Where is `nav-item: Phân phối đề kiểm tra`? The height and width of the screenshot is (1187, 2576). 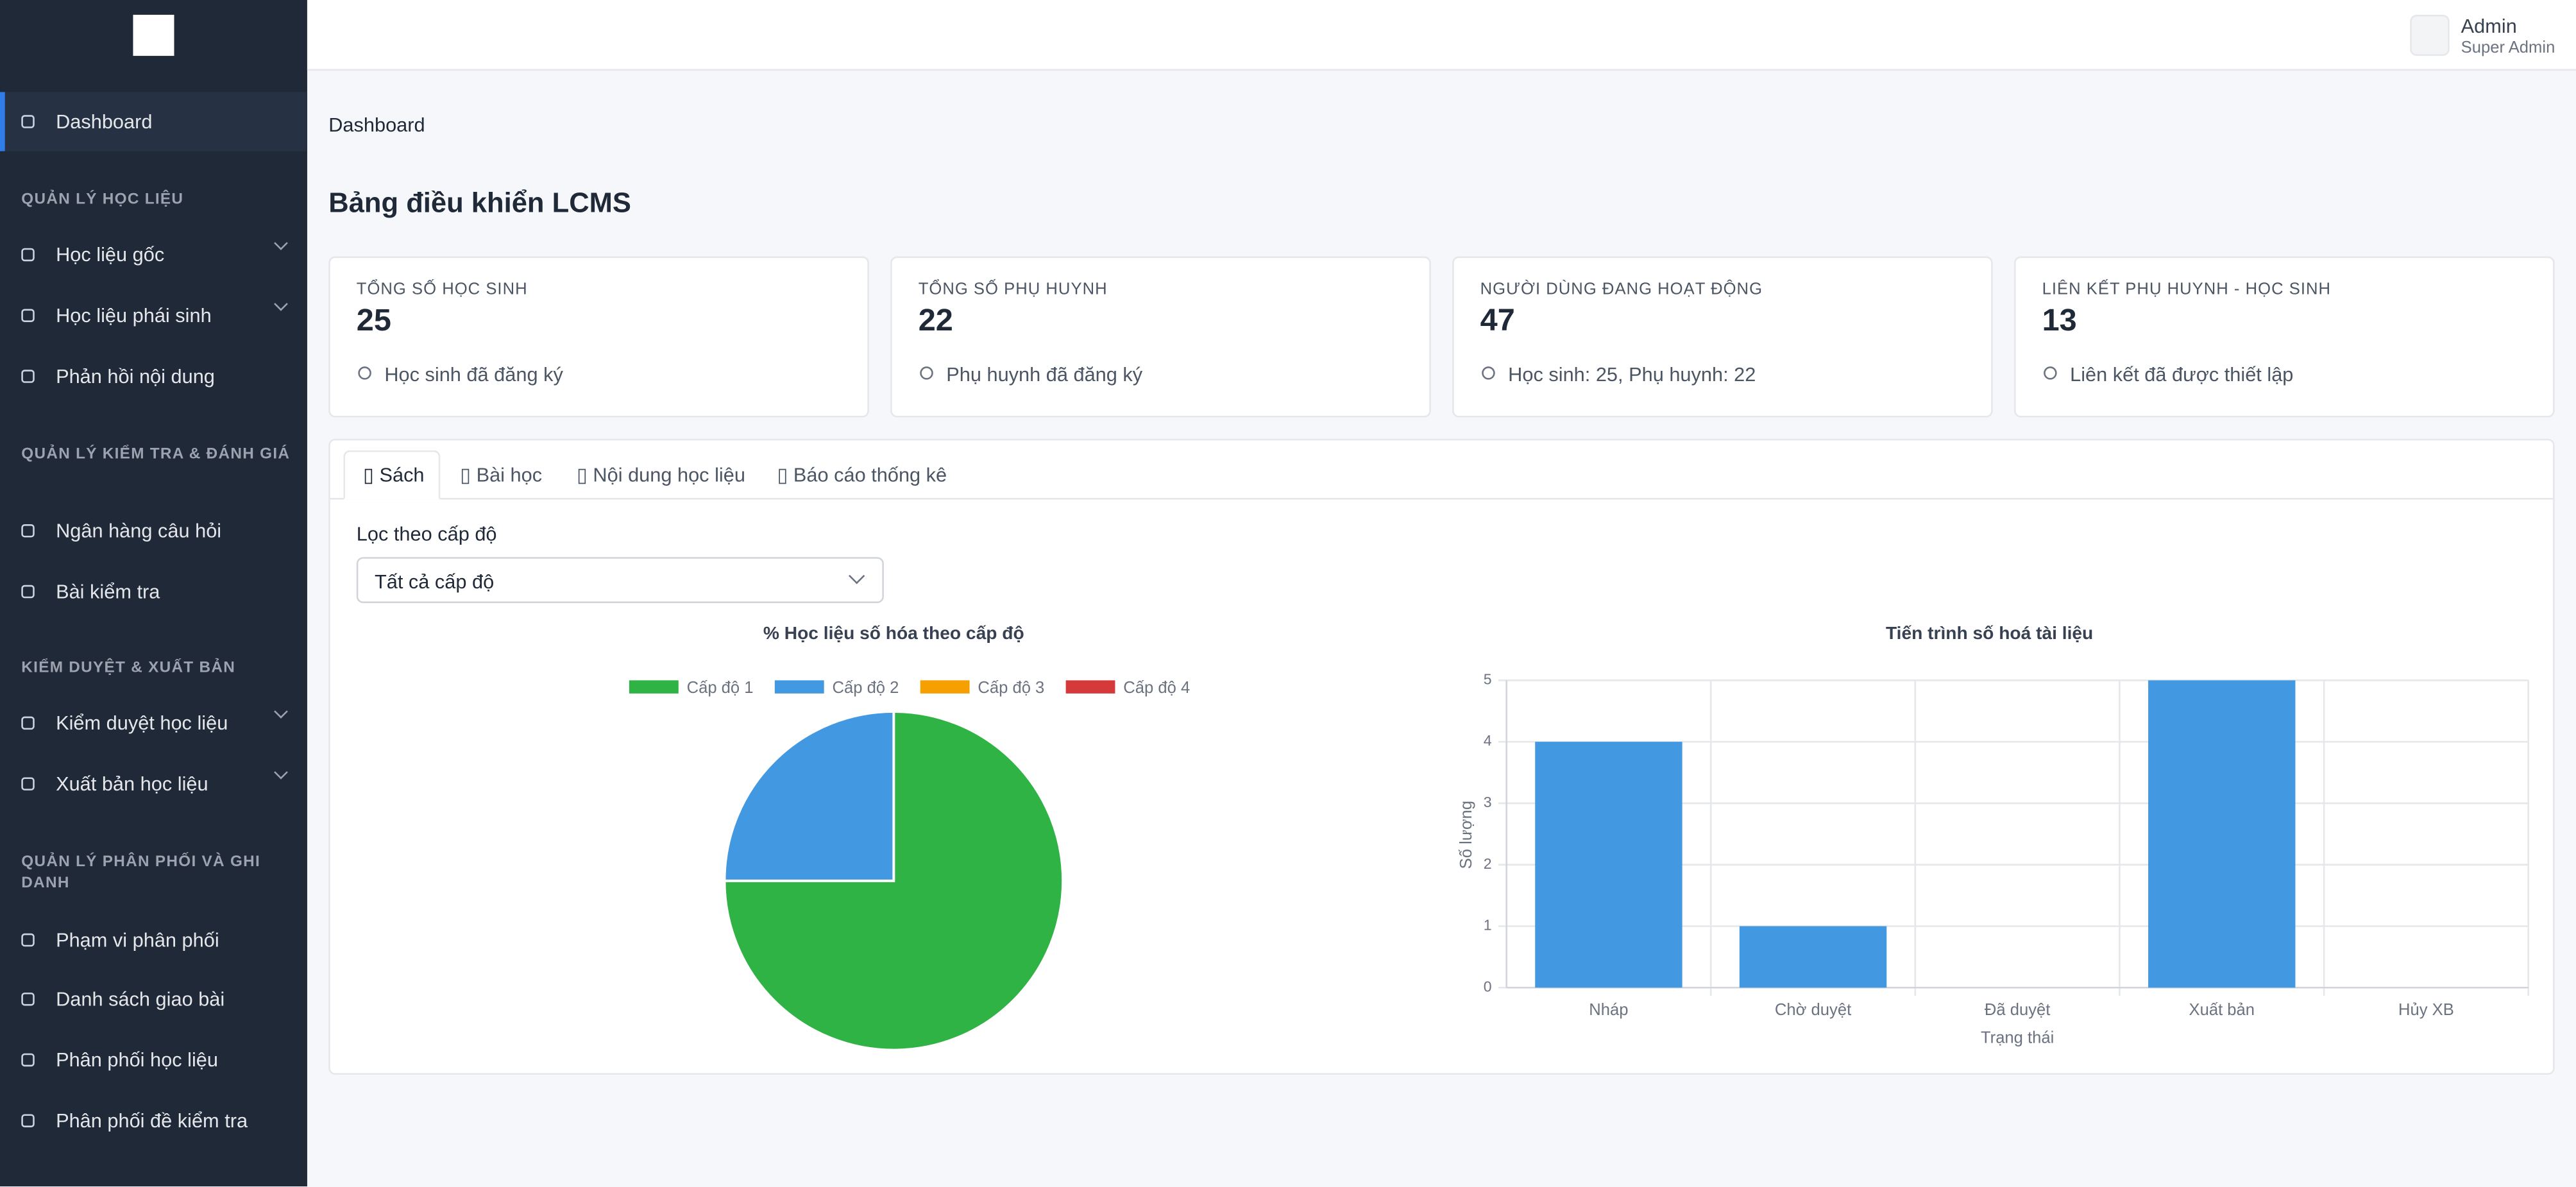 nav-item: Phân phối đề kiểm tra is located at coordinates (152, 1120).